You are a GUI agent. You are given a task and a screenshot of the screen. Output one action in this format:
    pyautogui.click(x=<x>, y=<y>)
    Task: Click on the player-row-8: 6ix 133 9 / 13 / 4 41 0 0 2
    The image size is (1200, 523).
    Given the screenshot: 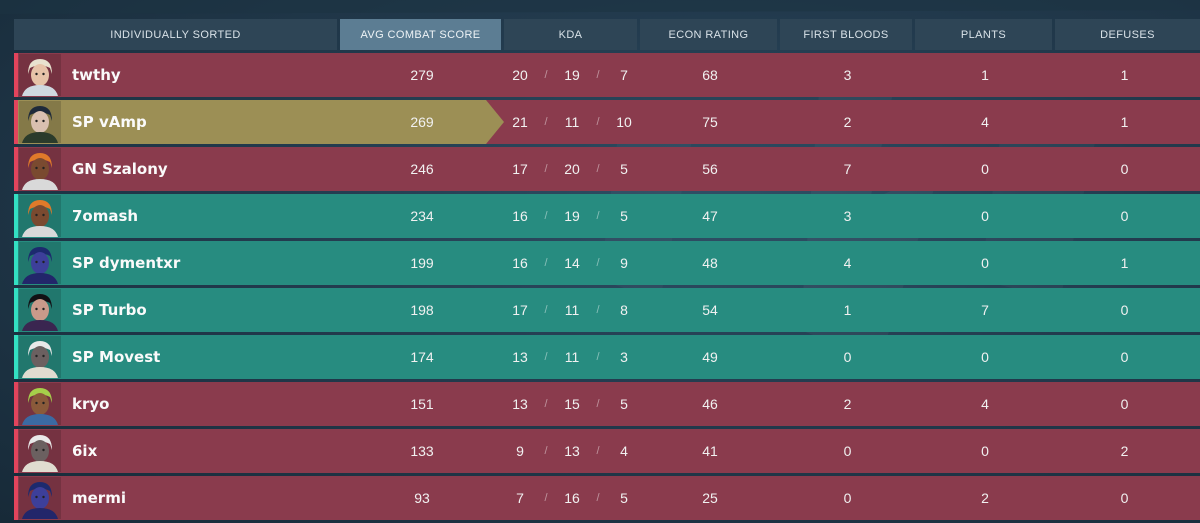 What is the action you would take?
    pyautogui.click(x=607, y=451)
    